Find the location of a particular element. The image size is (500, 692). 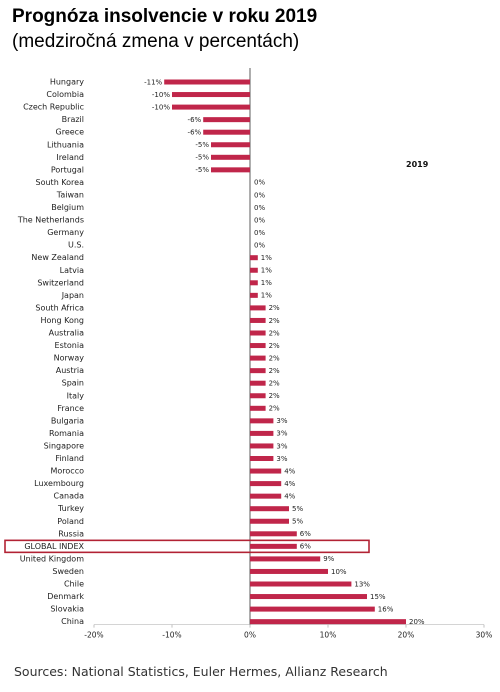

bar-bulgaria is located at coordinates (262, 421).